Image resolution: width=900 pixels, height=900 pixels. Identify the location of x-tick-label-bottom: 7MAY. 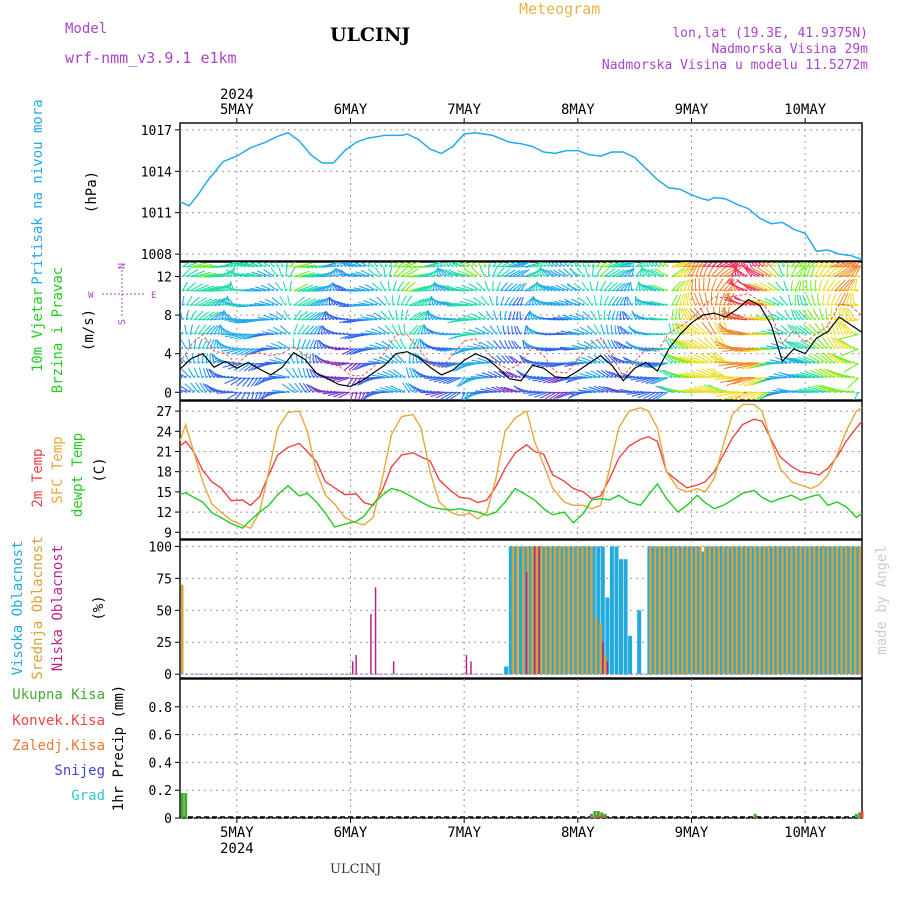
(464, 833).